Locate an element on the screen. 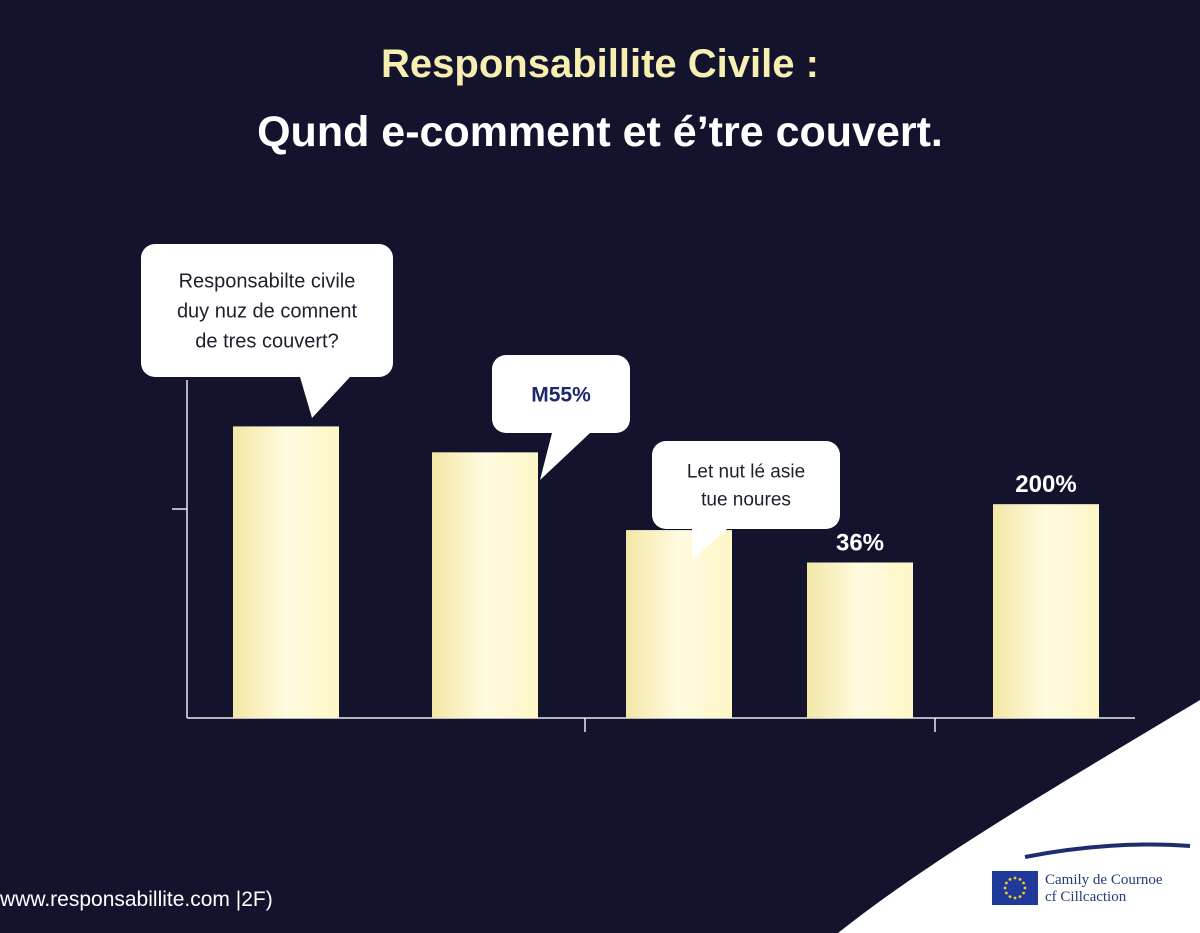 Image resolution: width=1200 pixels, height=933 pixels. org-name-line-2: cf Cillcaction is located at coordinates (1086, 897).